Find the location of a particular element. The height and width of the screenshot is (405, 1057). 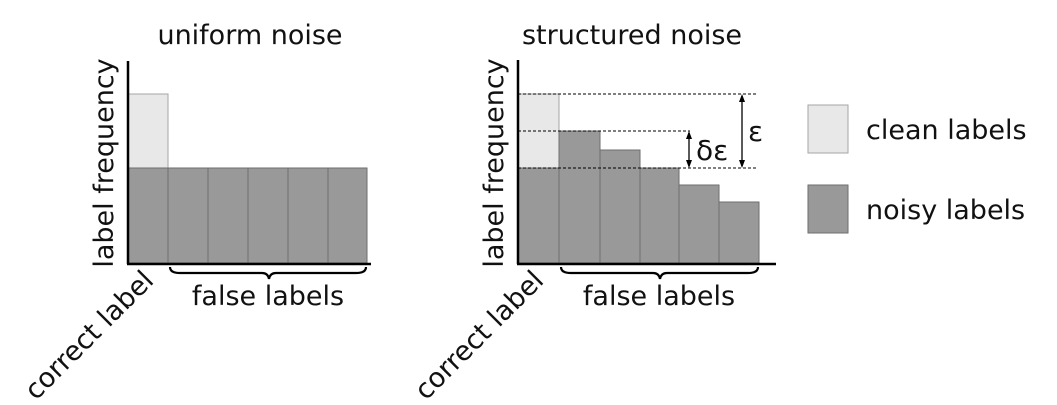

left-y-axis-label: label frequency is located at coordinates (104, 162).